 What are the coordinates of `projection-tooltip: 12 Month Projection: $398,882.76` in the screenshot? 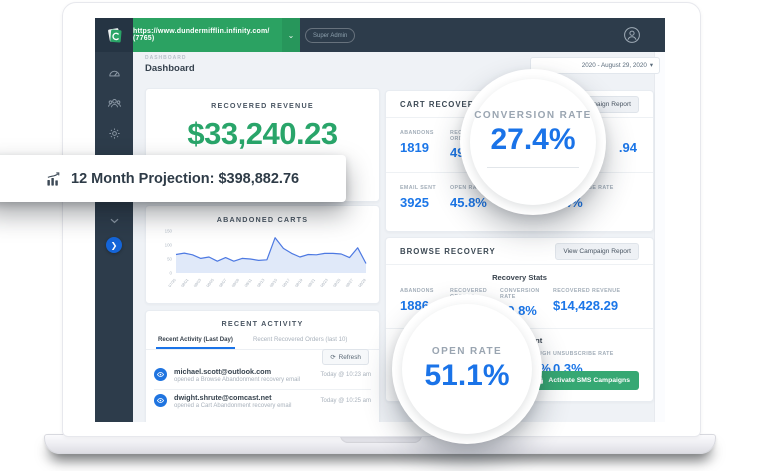 It's located at (173, 178).